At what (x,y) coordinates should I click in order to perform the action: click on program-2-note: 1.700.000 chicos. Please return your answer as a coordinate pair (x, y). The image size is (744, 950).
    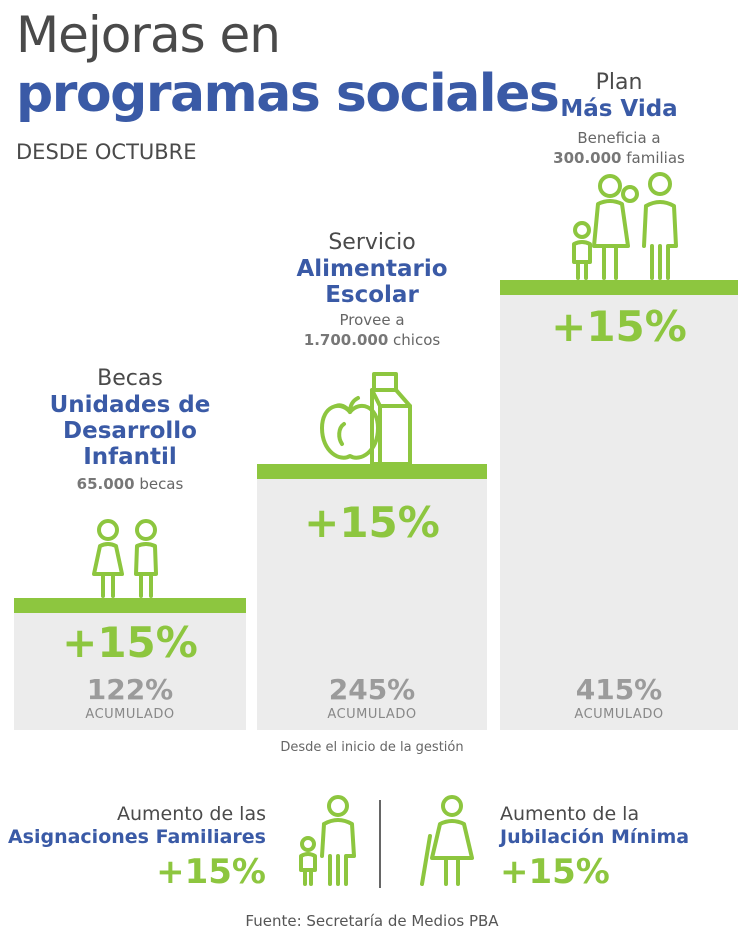
    Looking at the image, I should click on (372, 340).